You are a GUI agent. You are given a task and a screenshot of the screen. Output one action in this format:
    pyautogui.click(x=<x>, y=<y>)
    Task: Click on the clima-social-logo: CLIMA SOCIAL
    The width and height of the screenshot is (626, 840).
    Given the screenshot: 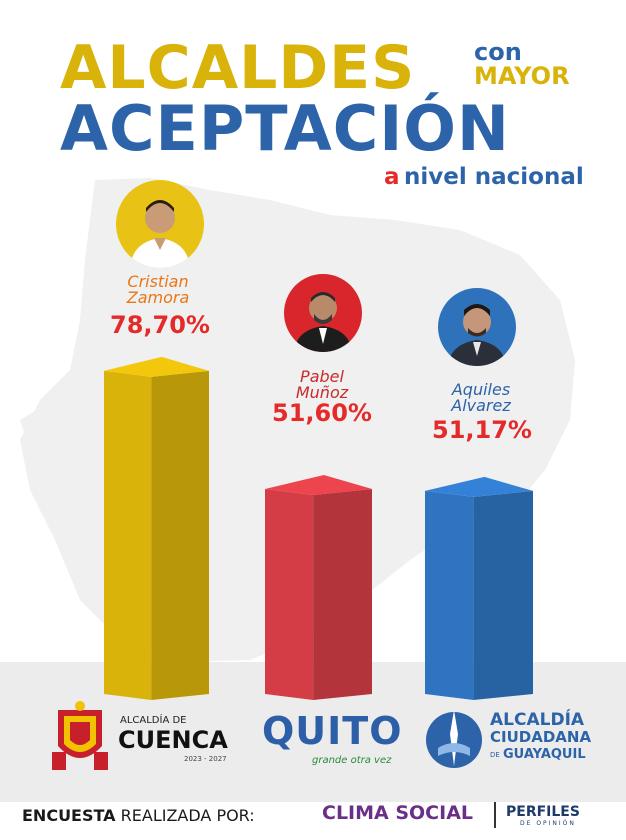 What is the action you would take?
    pyautogui.click(x=398, y=813)
    